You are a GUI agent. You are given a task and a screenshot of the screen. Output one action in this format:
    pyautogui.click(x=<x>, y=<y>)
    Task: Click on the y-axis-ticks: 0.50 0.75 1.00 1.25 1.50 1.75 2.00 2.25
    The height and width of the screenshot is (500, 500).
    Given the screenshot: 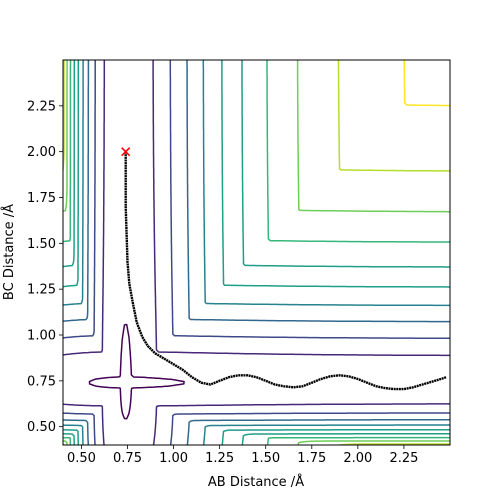 What is the action you would take?
    pyautogui.click(x=45, y=267)
    